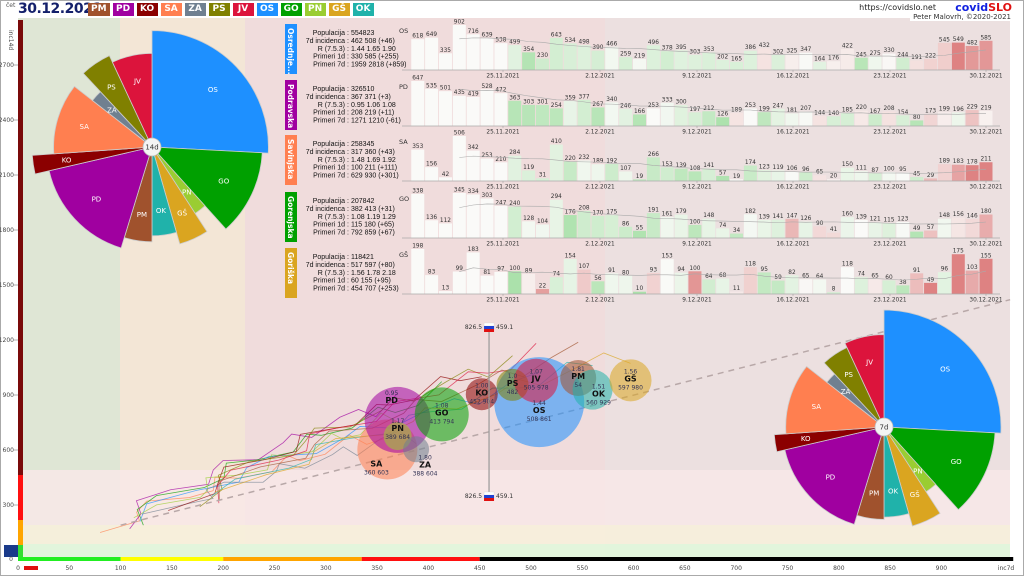  Describe the element at coordinates (847, 265) in the screenshot. I see `bar-value-label: 118` at that location.